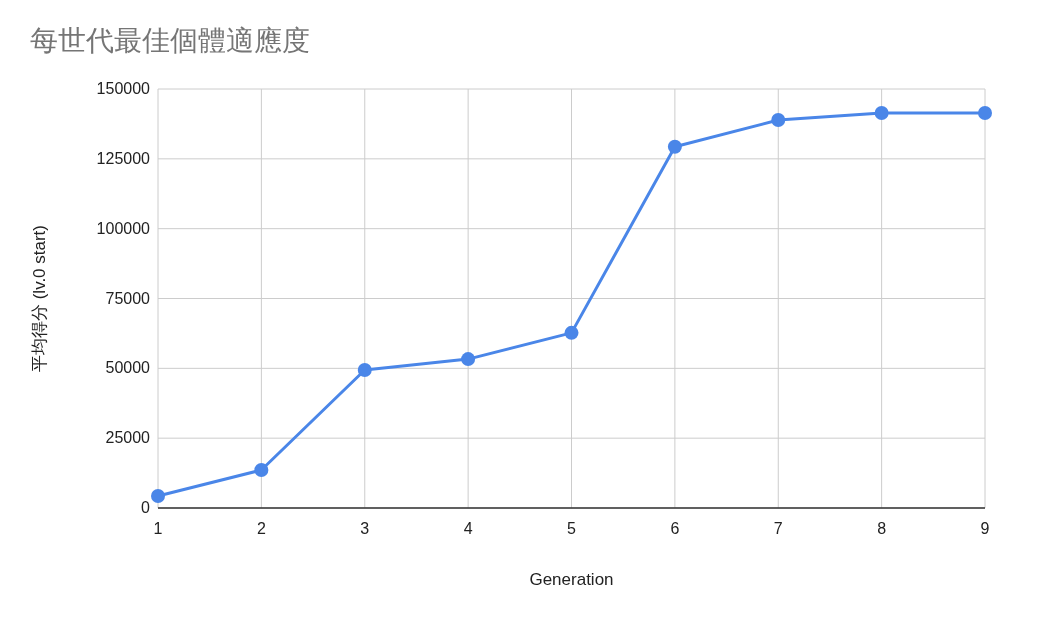  What do you see at coordinates (123, 228) in the screenshot?
I see `y-tick-label: 100000` at bounding box center [123, 228].